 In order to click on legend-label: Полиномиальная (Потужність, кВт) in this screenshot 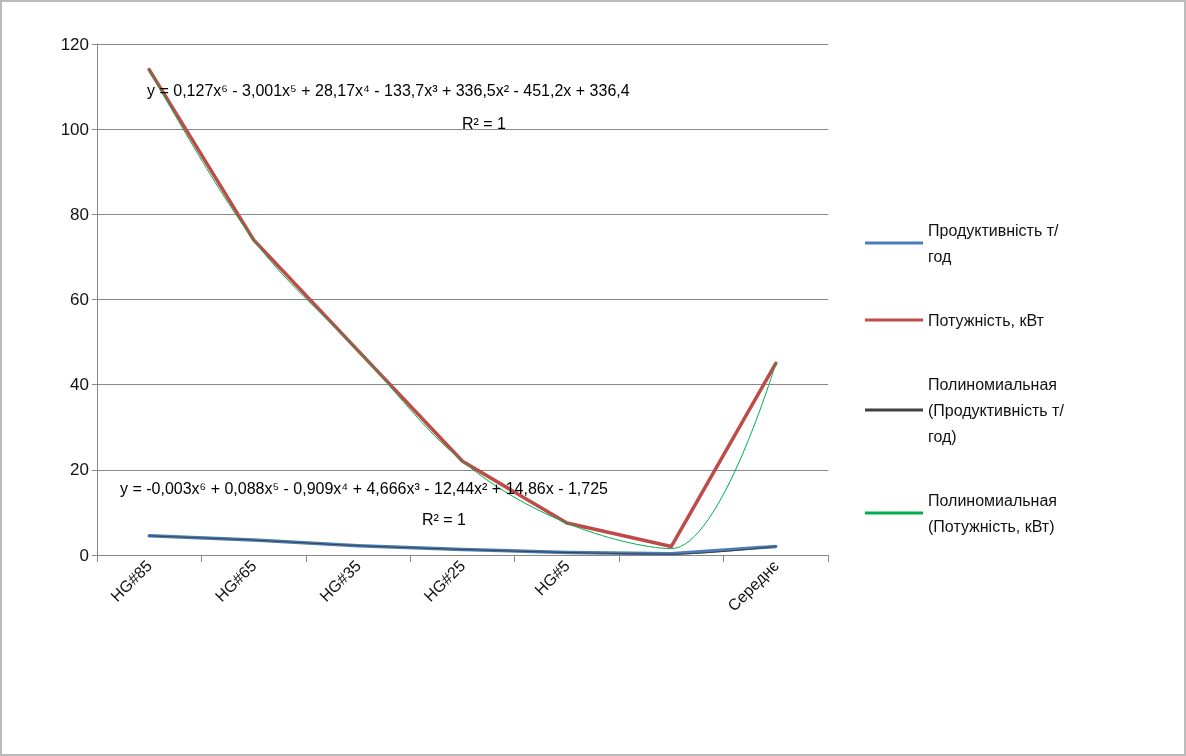, I will do `click(995, 513)`.